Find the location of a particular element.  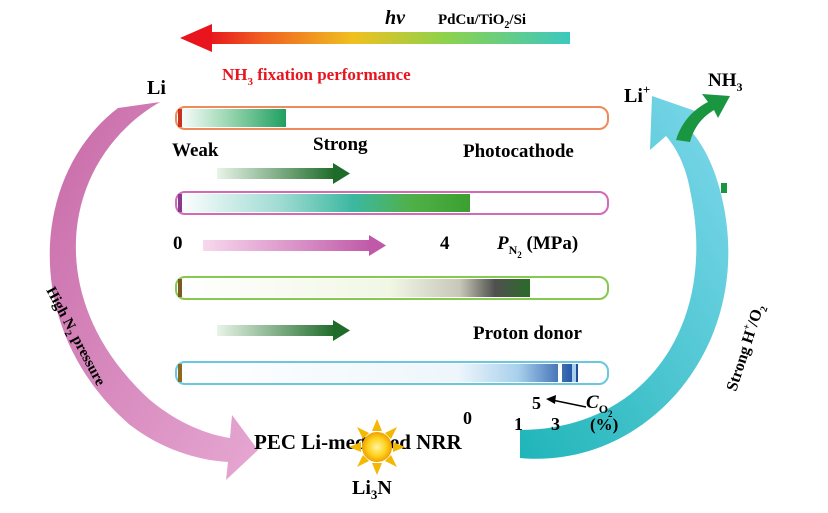

pressure-var: PN2 (MPa) is located at coordinates (537, 246).